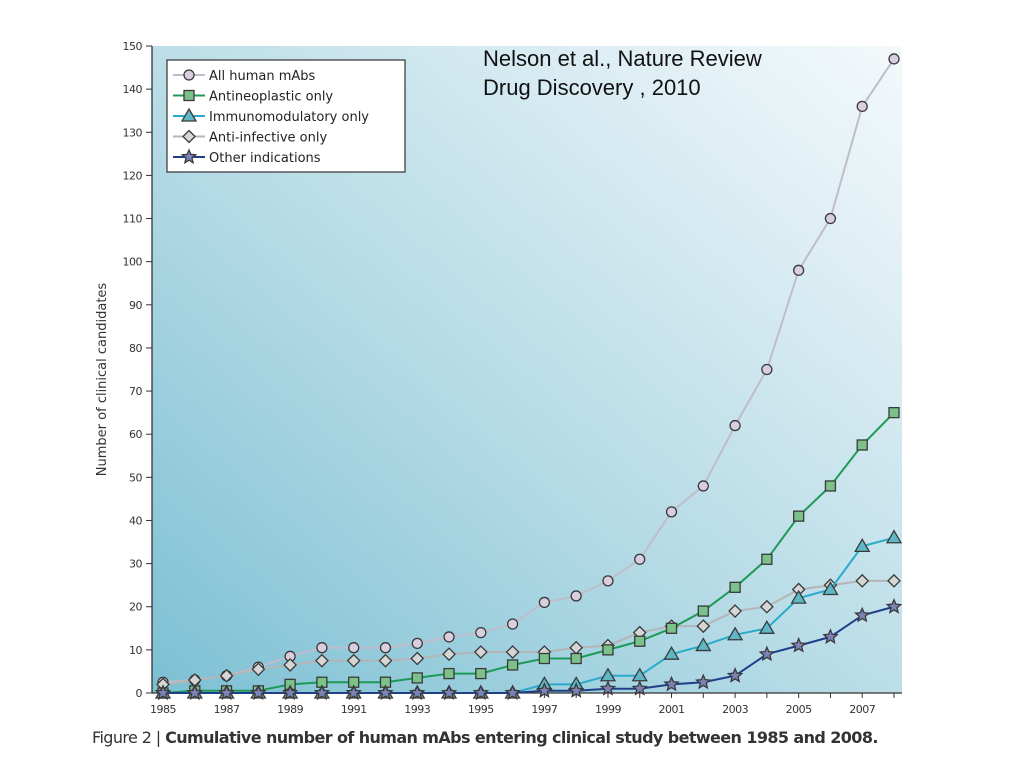  I want to click on x-tick-label: 1995, so click(481, 709).